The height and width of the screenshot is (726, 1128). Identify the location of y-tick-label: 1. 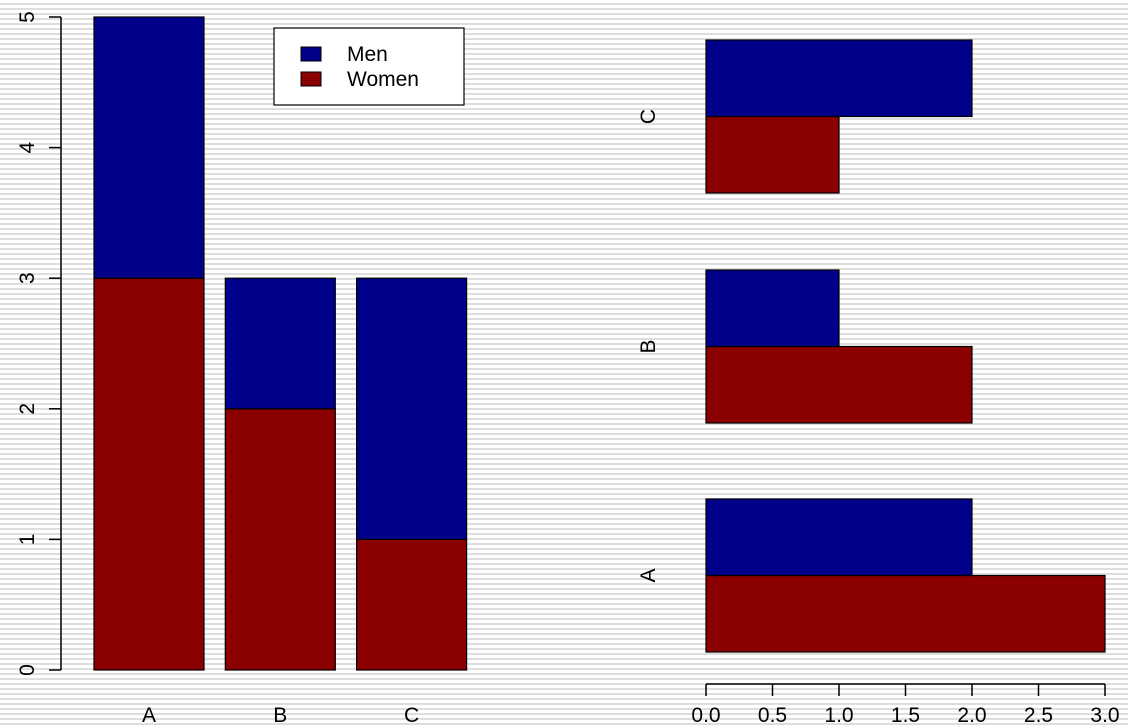
(27, 540).